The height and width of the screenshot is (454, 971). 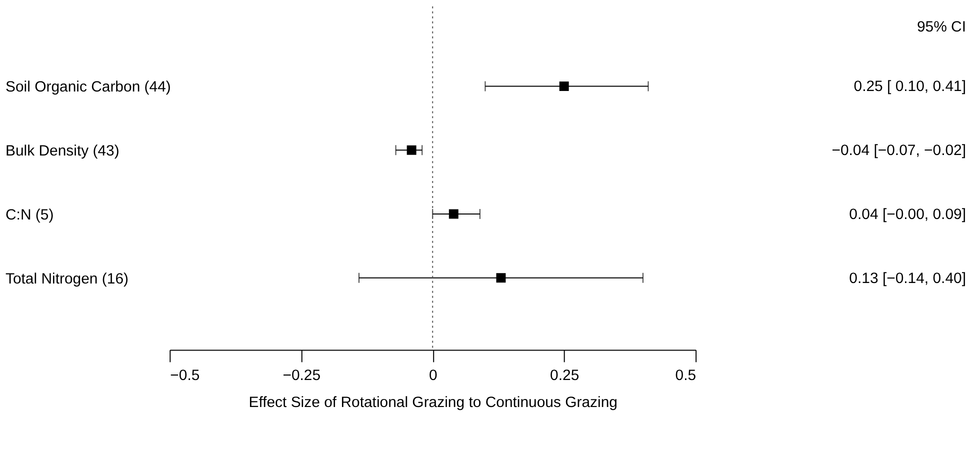 What do you see at coordinates (685, 375) in the screenshot?
I see `x-tick-label: 0.5` at bounding box center [685, 375].